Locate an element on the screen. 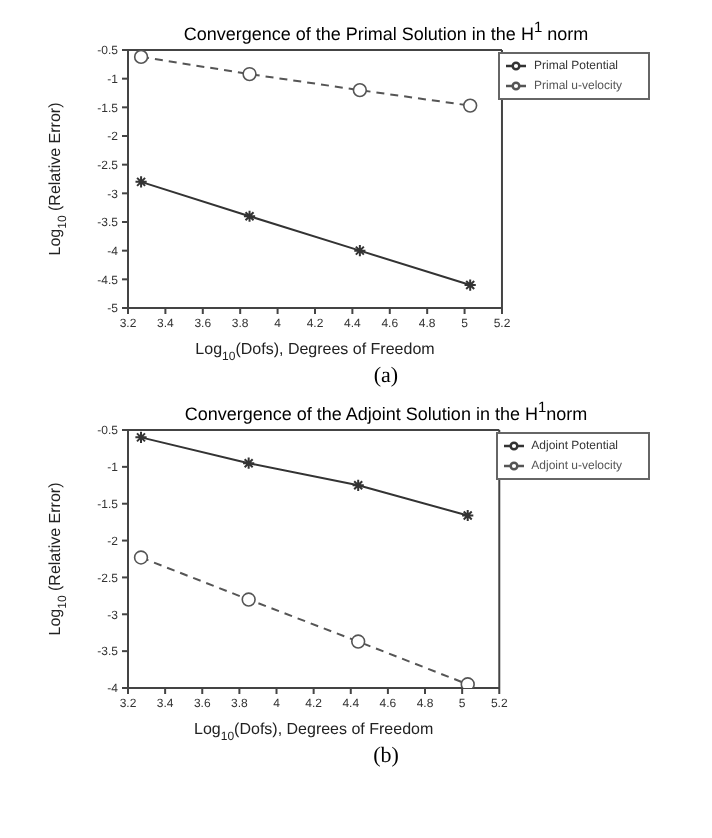  text: (b) is located at coordinates (386, 758).